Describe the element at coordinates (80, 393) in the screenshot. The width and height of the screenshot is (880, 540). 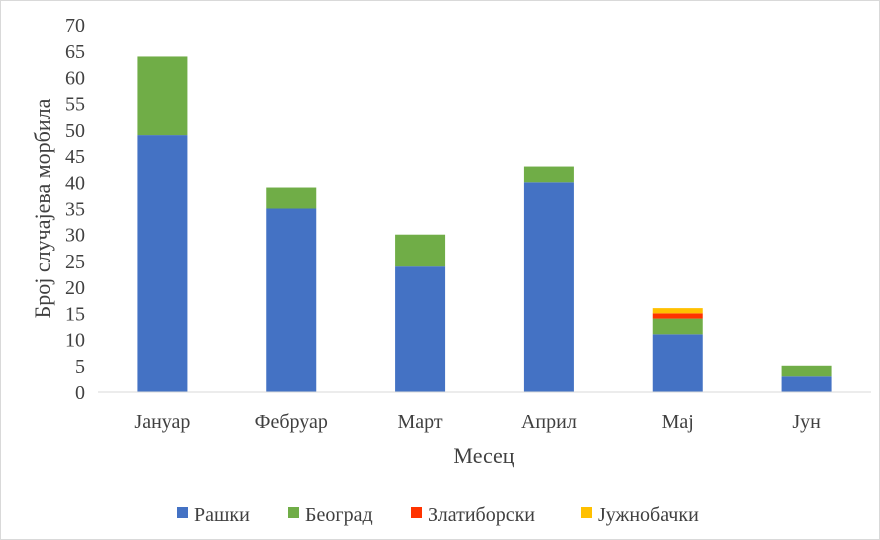
I see `y-tick-label: 0` at that location.